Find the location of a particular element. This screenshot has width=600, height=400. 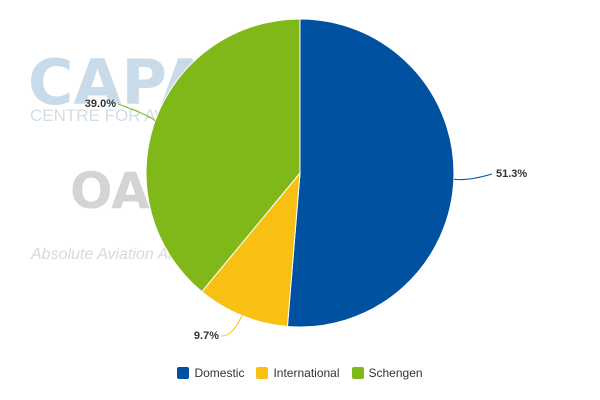

legend-item-international: International is located at coordinates (298, 373).